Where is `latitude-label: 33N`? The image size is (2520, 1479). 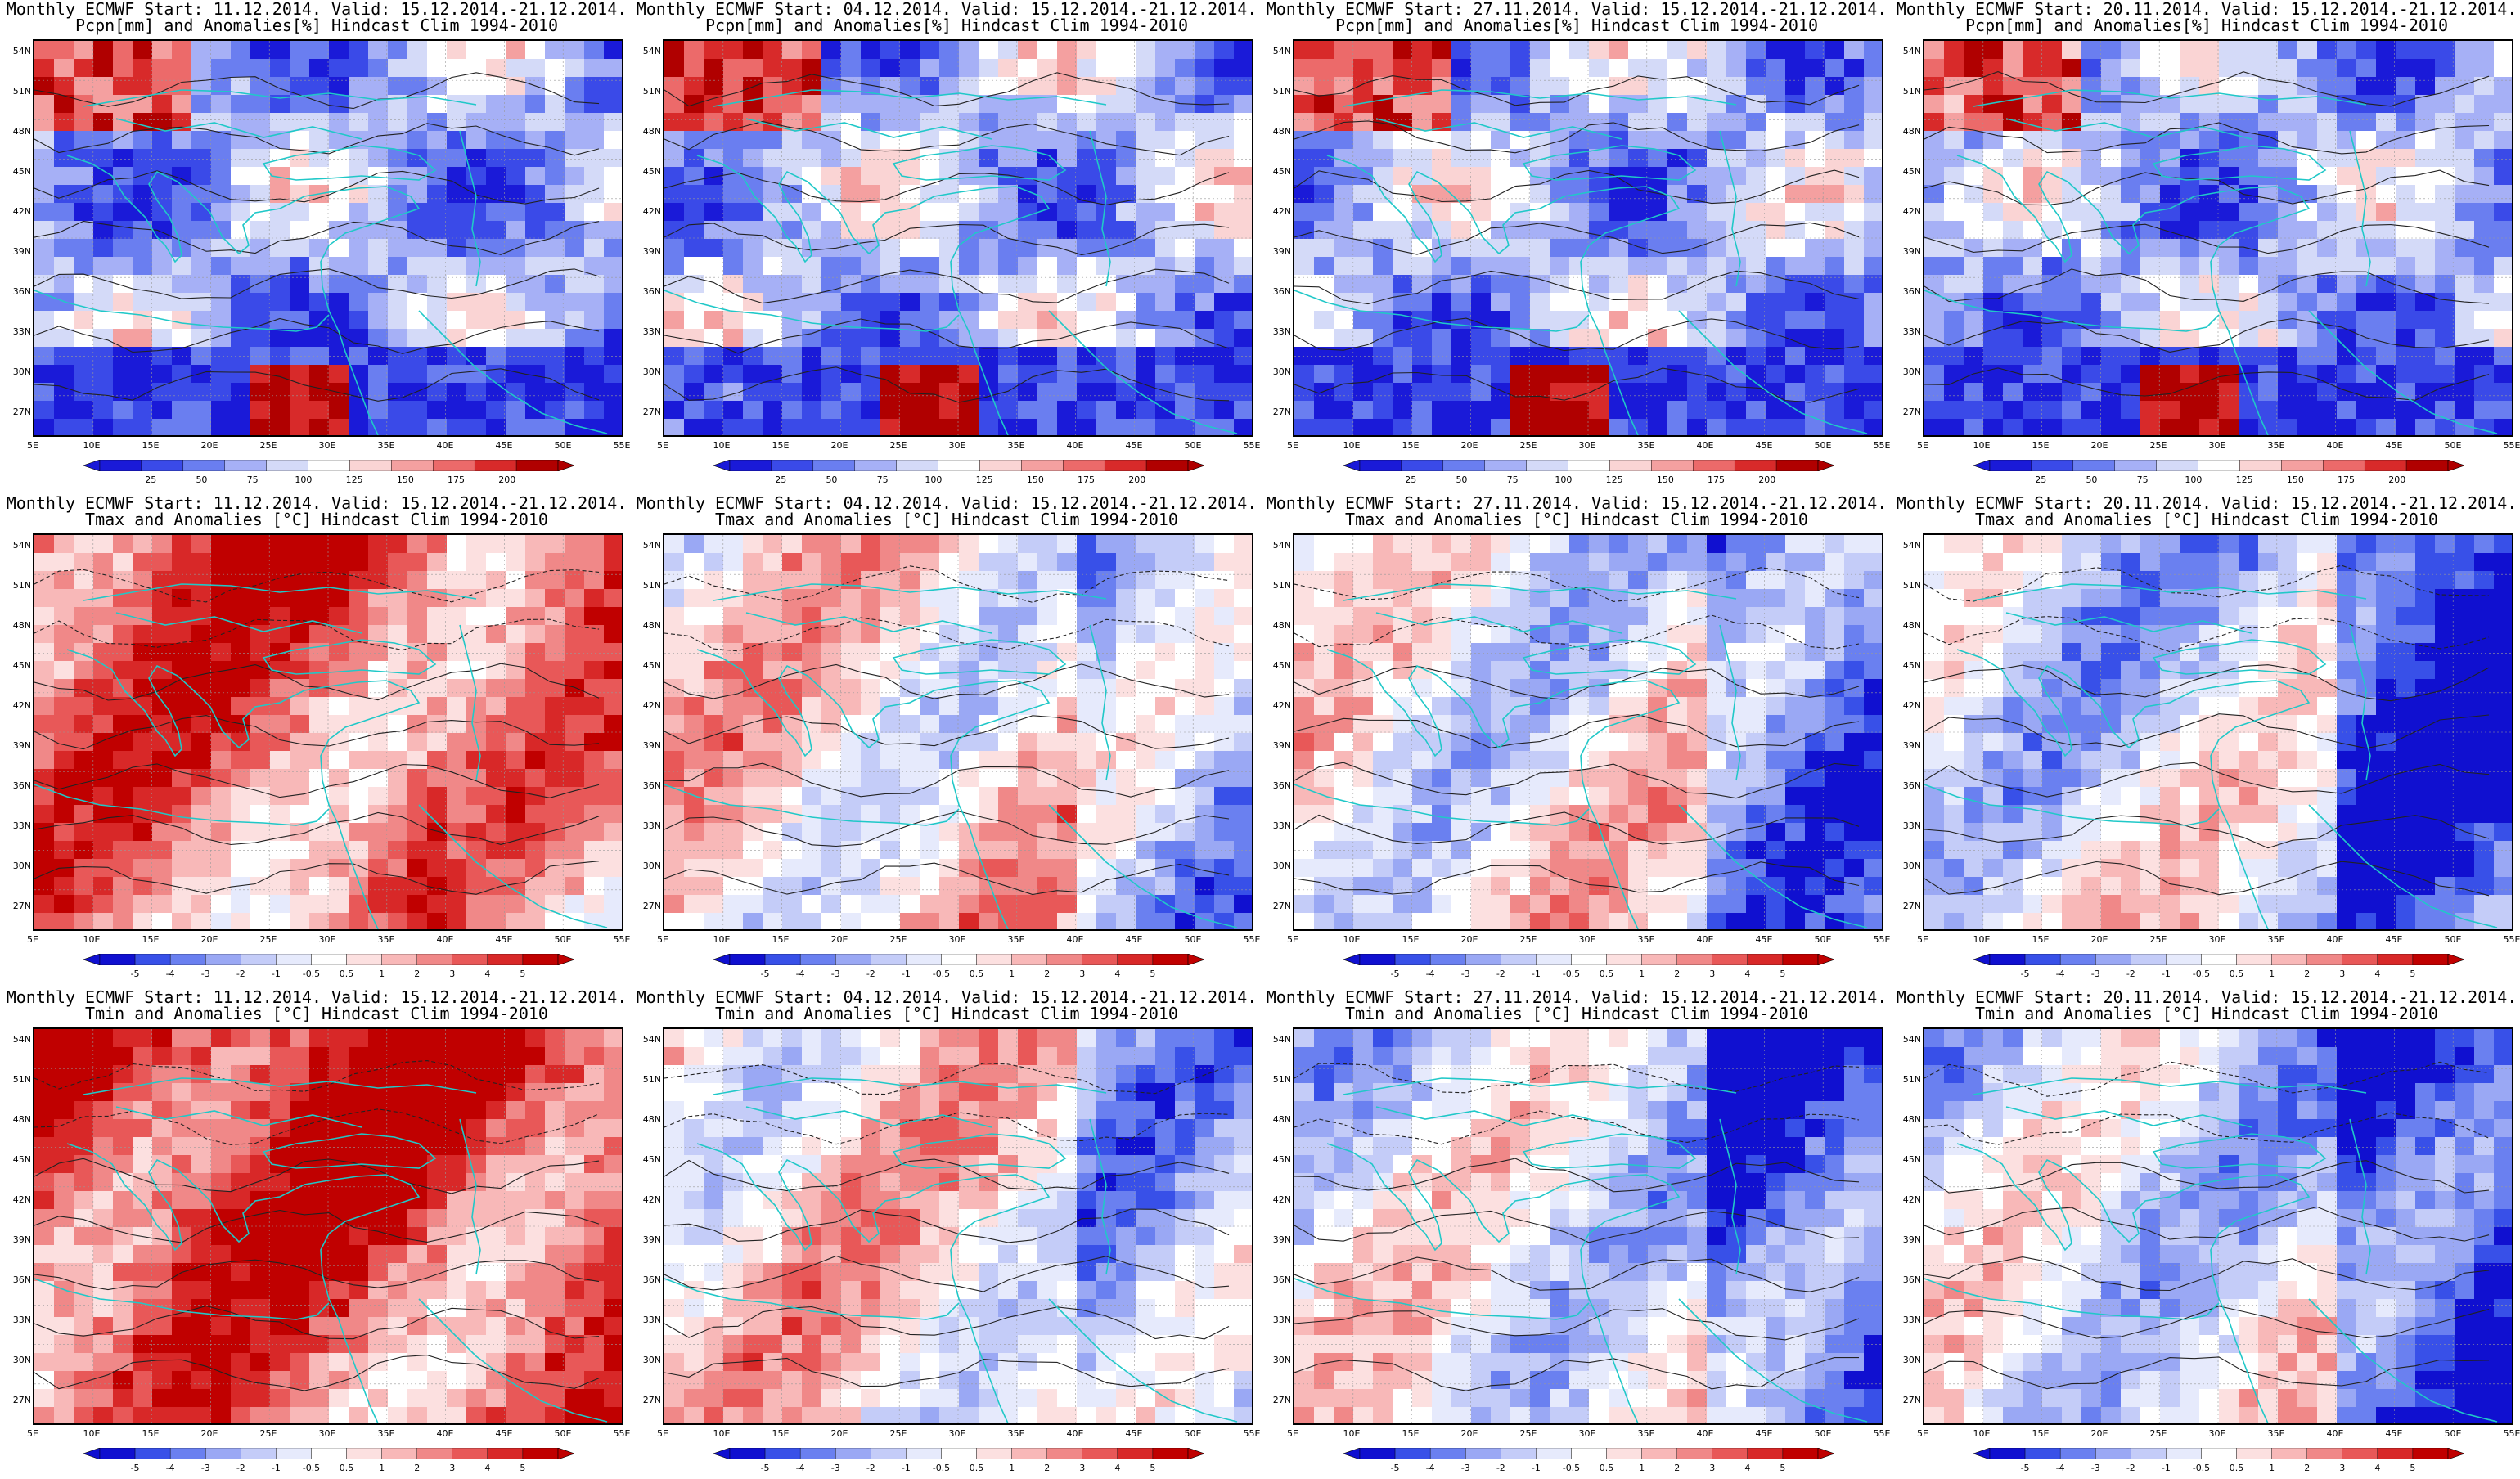 latitude-label: 33N is located at coordinates (1277, 331).